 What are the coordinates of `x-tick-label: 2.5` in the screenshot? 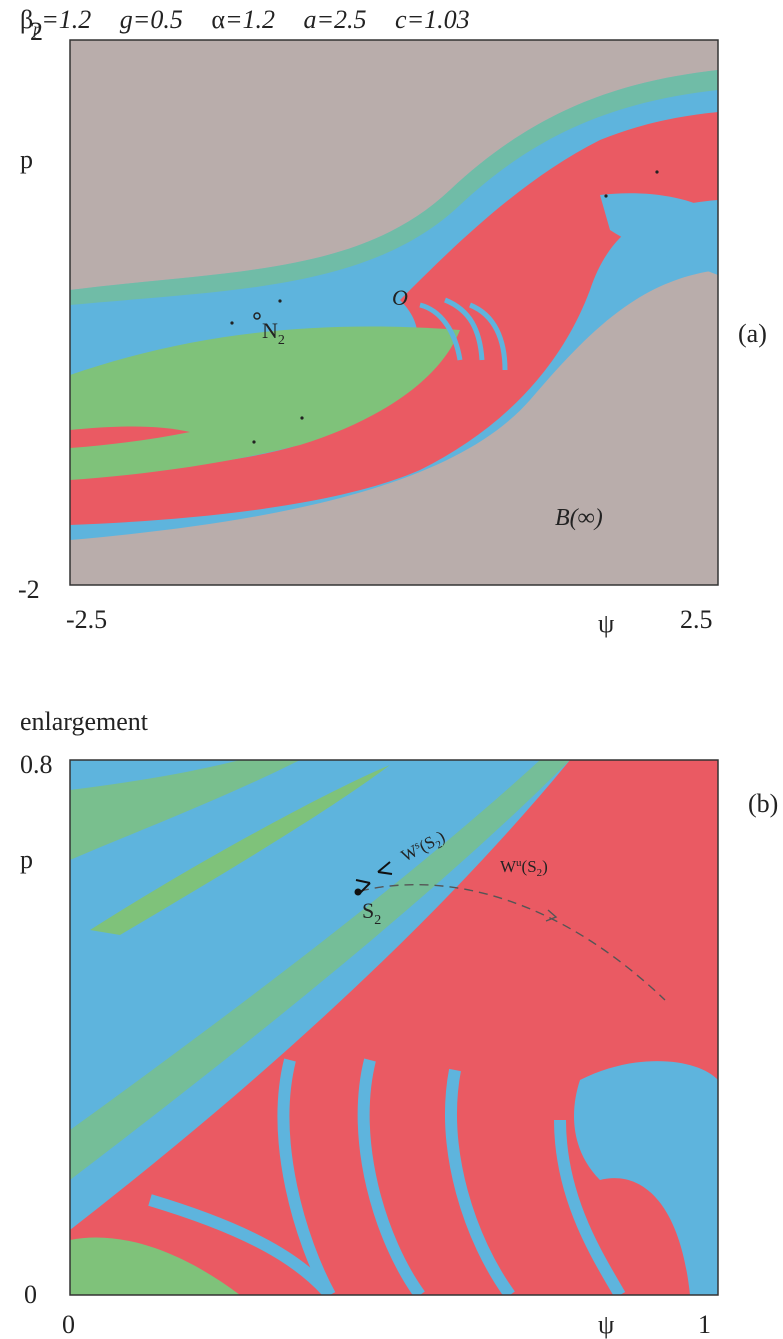 It's located at (696, 619).